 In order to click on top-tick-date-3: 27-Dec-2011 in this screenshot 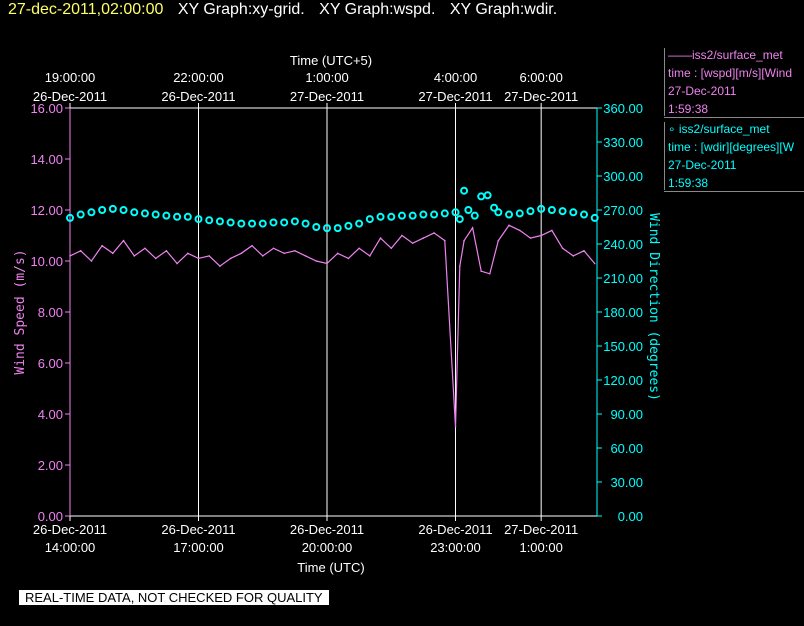, I will do `click(455, 96)`.